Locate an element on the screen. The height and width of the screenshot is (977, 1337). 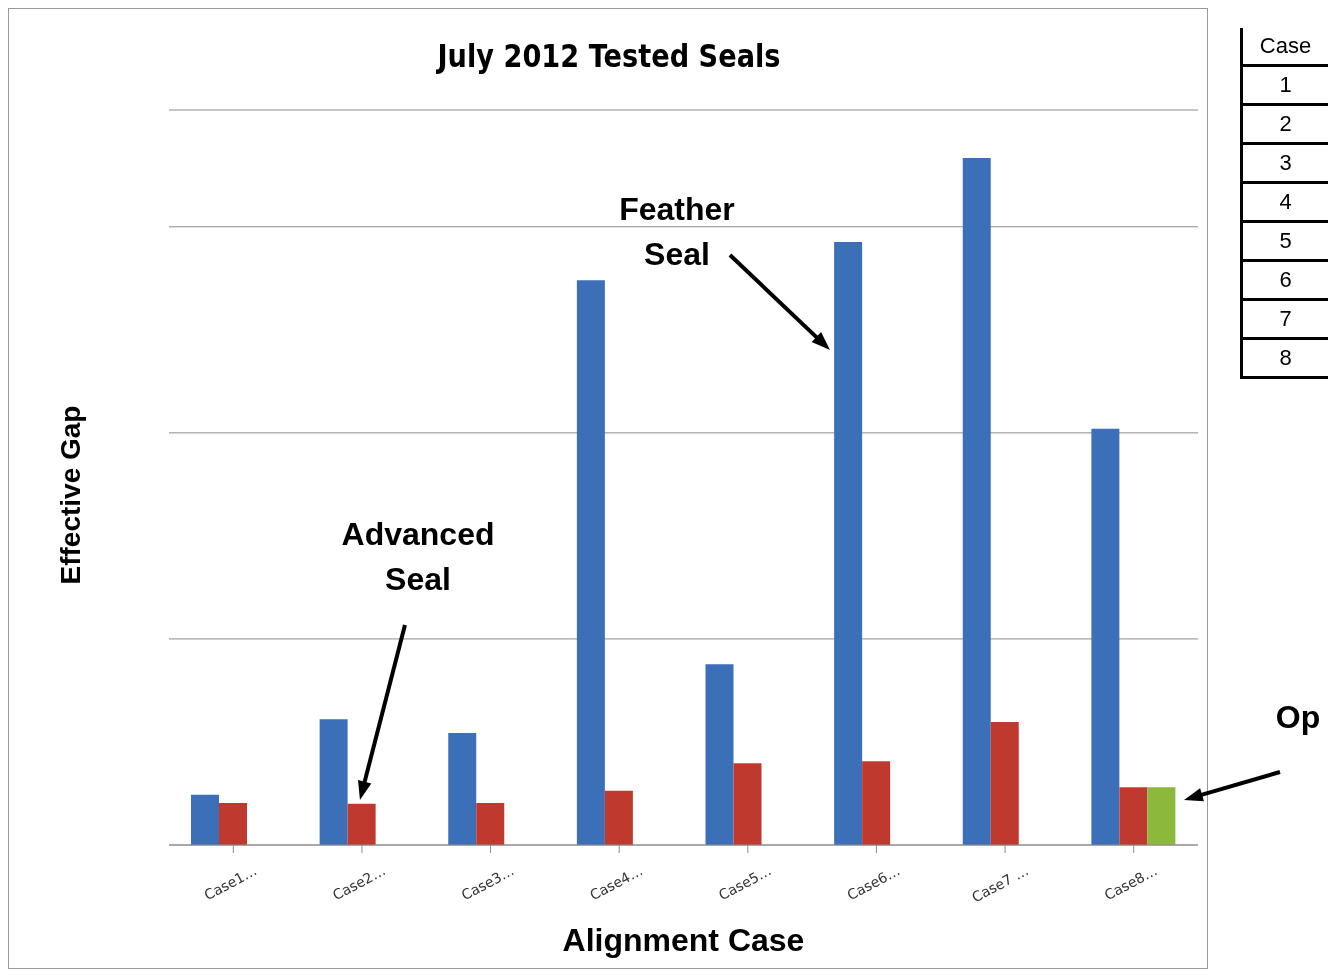
chart-title: July 2012 Tested Seals is located at coordinates (608, 56).